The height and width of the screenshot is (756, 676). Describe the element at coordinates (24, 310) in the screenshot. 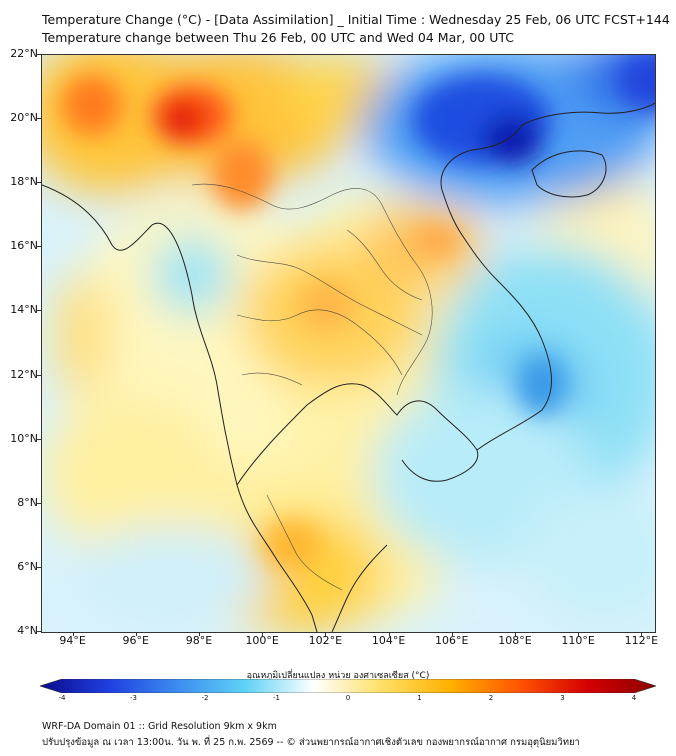

I see `lat-label-14: 14°N` at that location.